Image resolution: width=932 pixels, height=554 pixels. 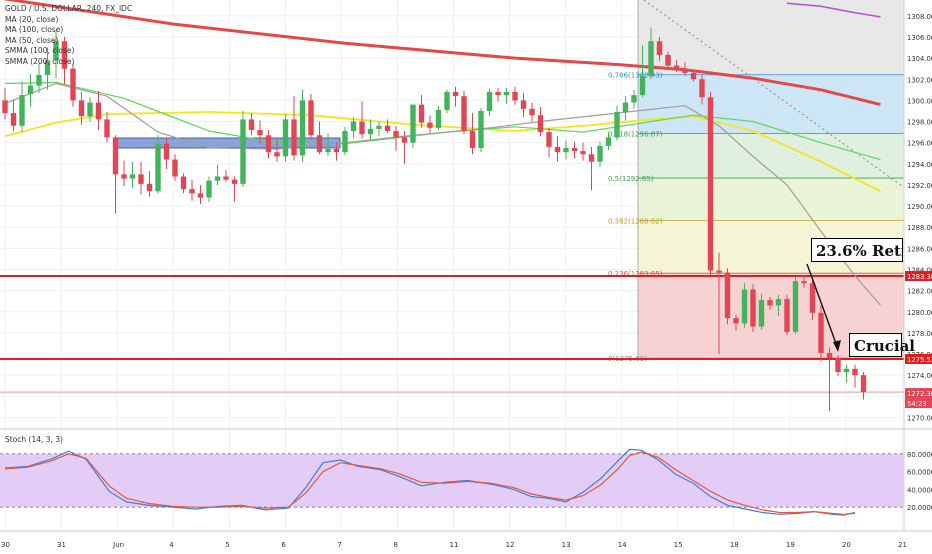 I want to click on legend-item: SMMA (200, close), so click(x=40, y=61).